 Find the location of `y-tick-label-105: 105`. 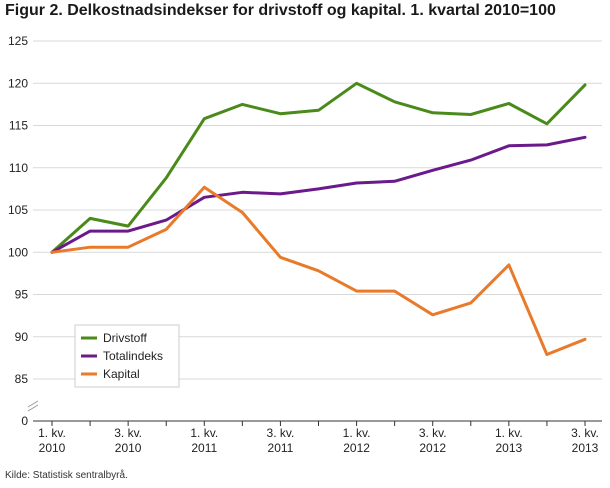

y-tick-label-105: 105 is located at coordinates (18, 210).